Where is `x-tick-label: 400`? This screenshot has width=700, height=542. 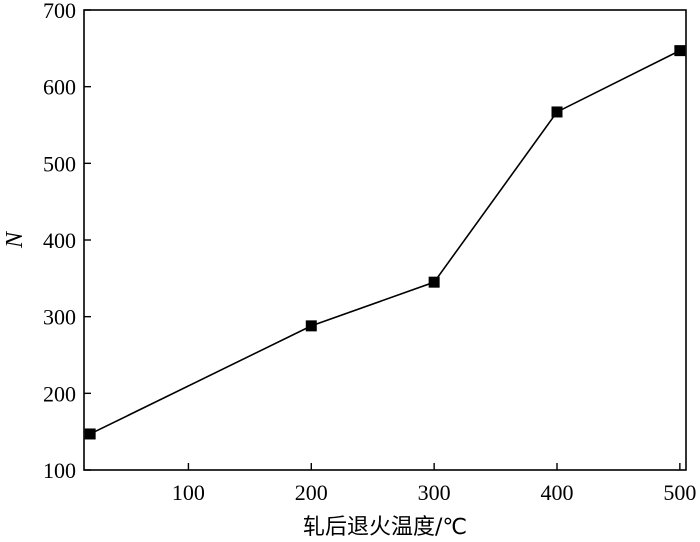
x-tick-label: 400 is located at coordinates (557, 492).